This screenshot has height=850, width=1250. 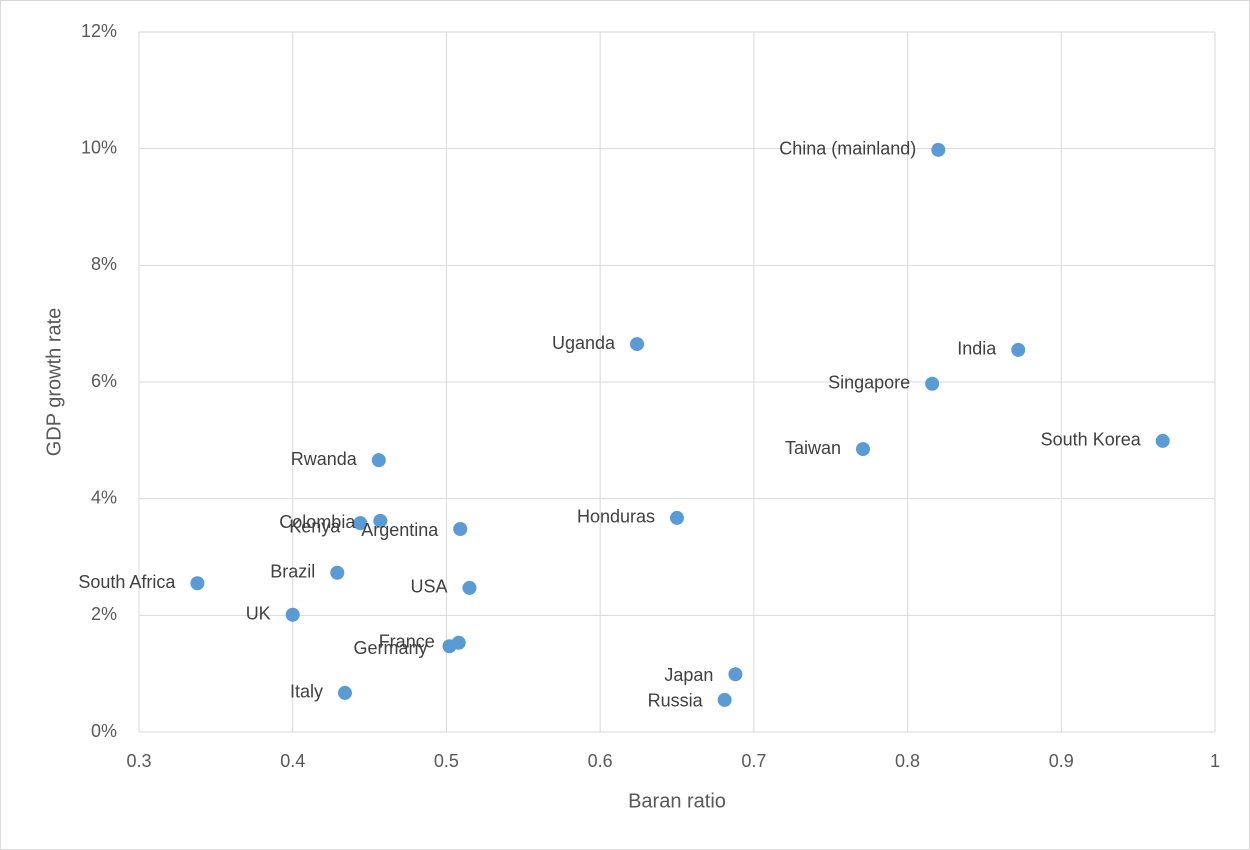 I want to click on x-tick-label: 0.5, so click(x=446, y=761).